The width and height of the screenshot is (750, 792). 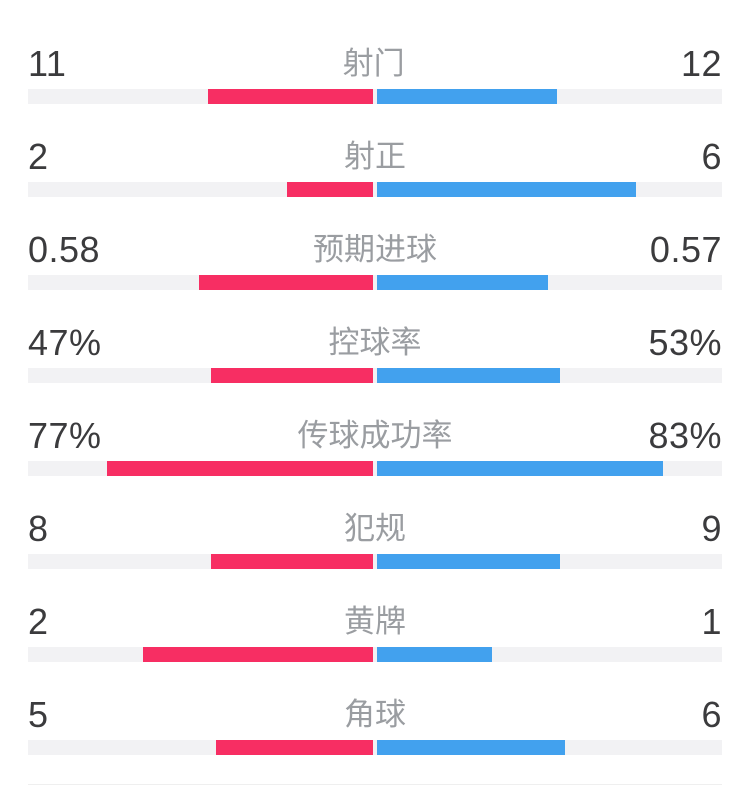 I want to click on bottom-divider, so click(x=375, y=784).